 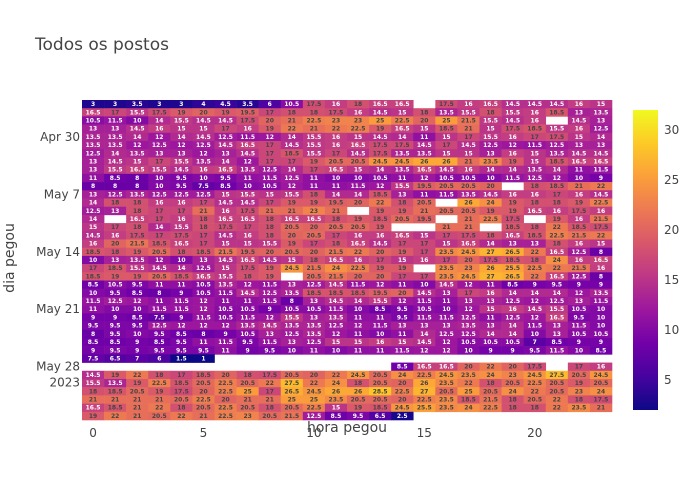 I want to click on cell-label: 8, so click(x=203, y=334).